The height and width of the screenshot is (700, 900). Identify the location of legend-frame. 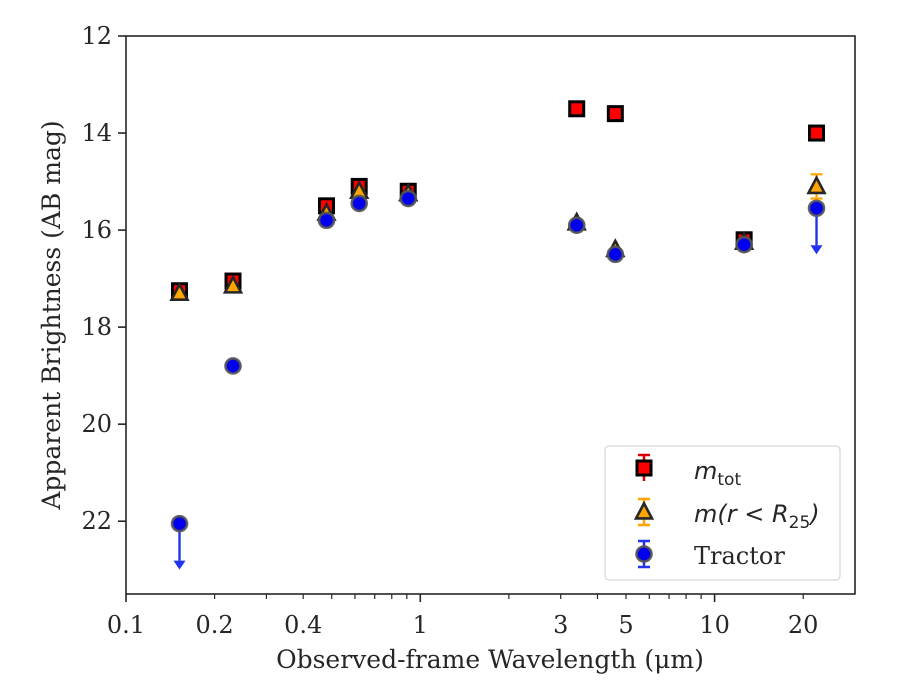
(722, 513).